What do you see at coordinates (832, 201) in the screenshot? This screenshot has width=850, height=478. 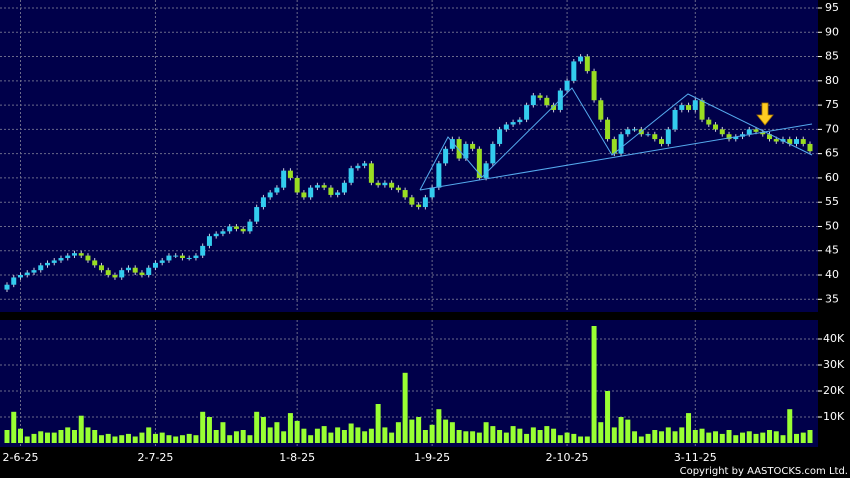 I see `y-tick-label: 55` at bounding box center [832, 201].